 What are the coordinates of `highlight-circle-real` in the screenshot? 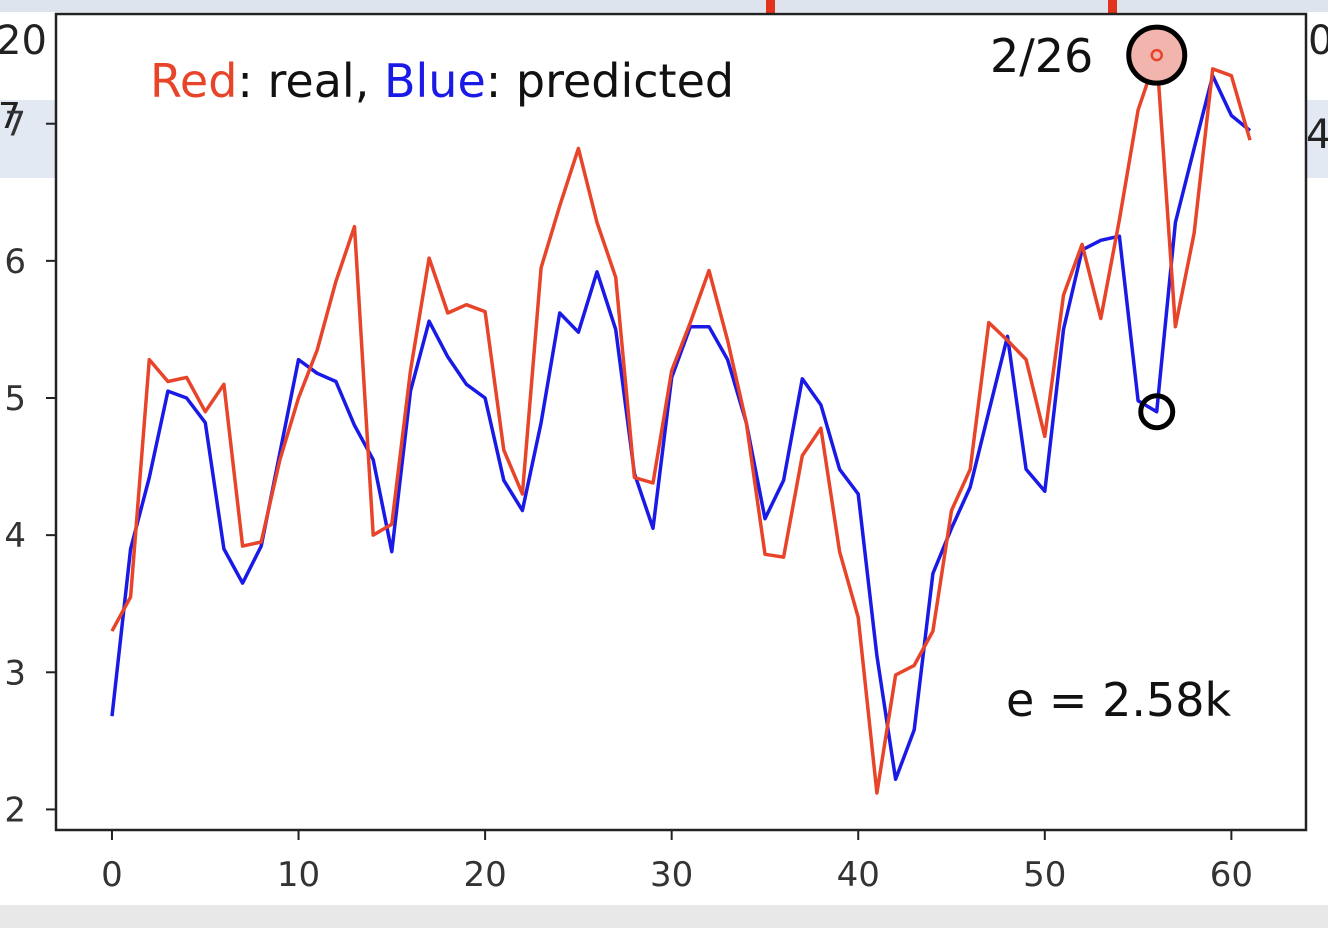 It's located at (1157, 55).